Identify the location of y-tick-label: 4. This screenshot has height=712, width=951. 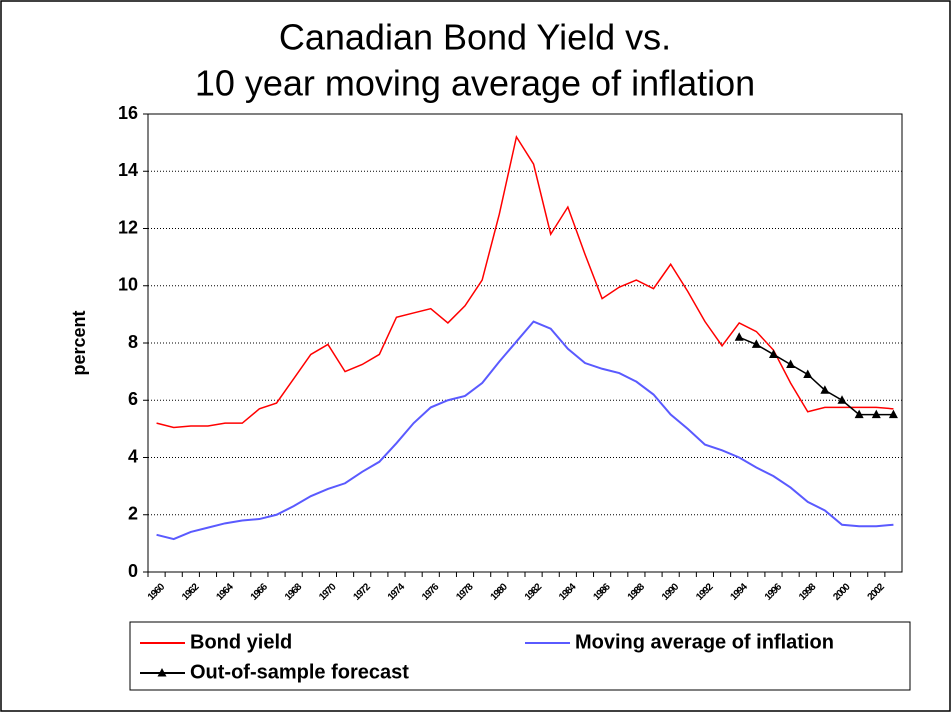
(133, 456).